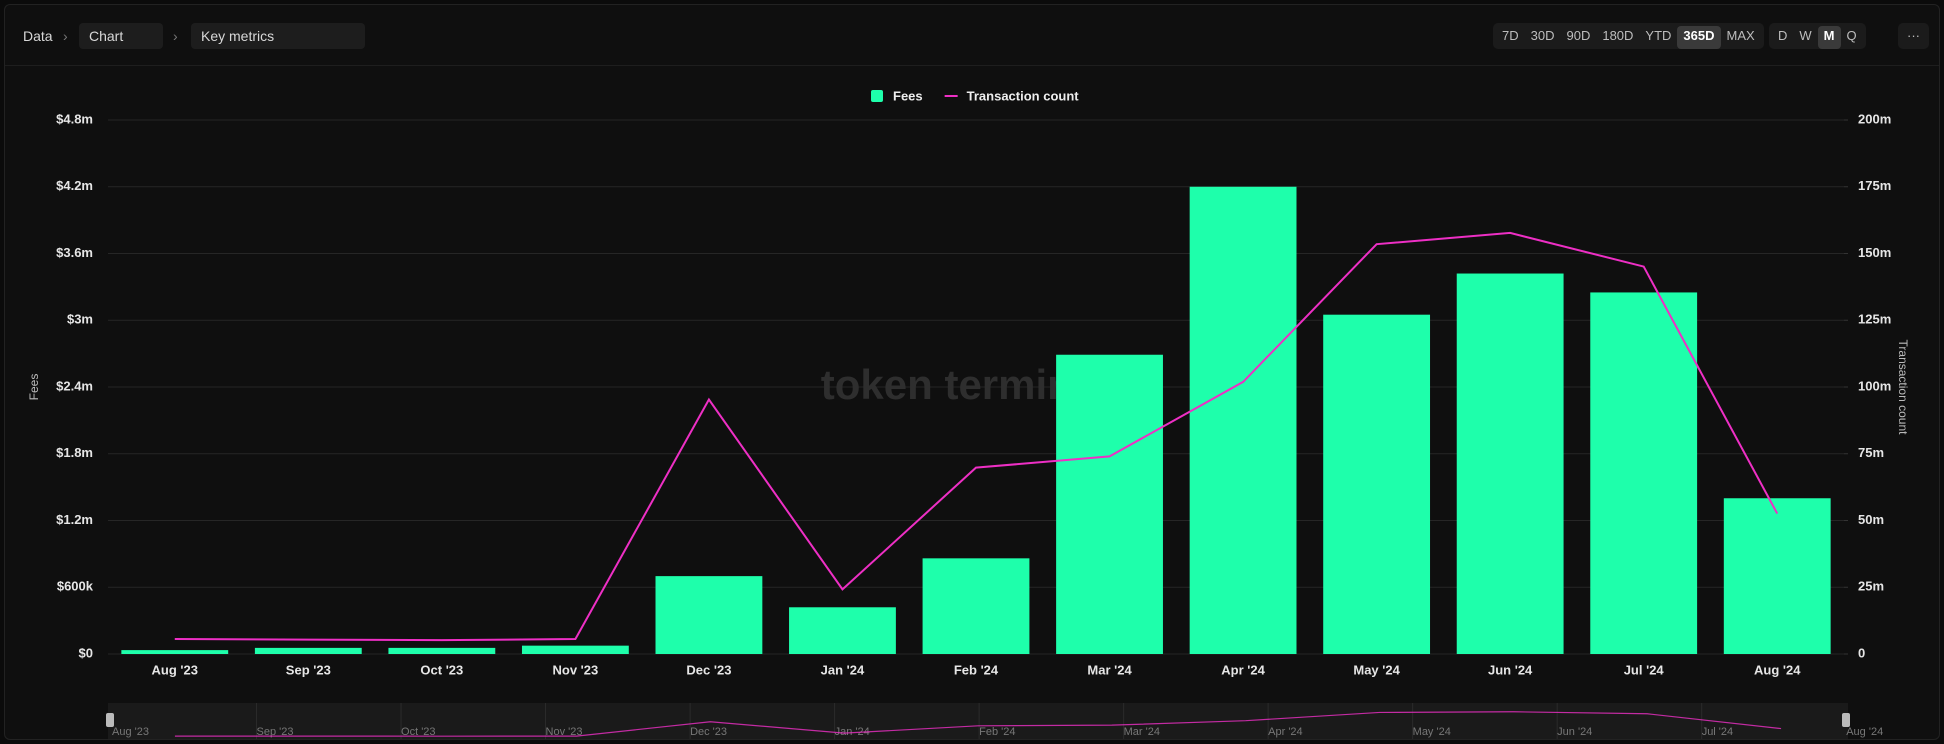  I want to click on toolbar-button: 90D, so click(1578, 35).